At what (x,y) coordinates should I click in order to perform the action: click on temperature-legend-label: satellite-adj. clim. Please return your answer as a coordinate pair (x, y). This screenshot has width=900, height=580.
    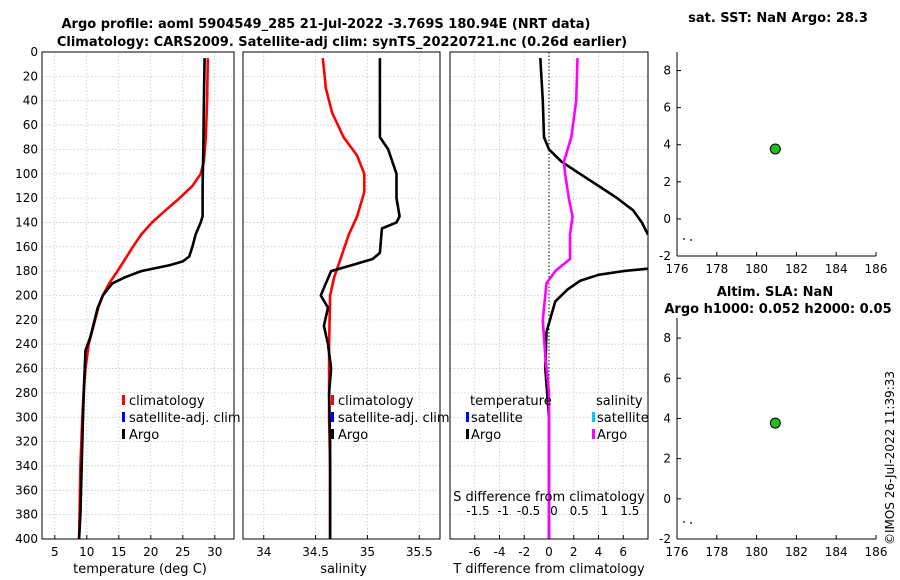
    Looking at the image, I should click on (185, 418).